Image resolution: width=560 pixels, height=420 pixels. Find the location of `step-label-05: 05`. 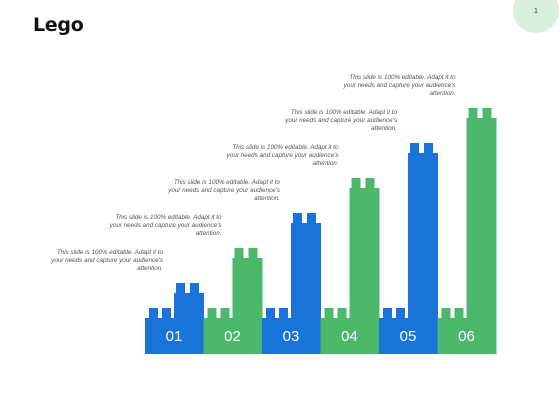

step-label-05: 05 is located at coordinates (408, 336).